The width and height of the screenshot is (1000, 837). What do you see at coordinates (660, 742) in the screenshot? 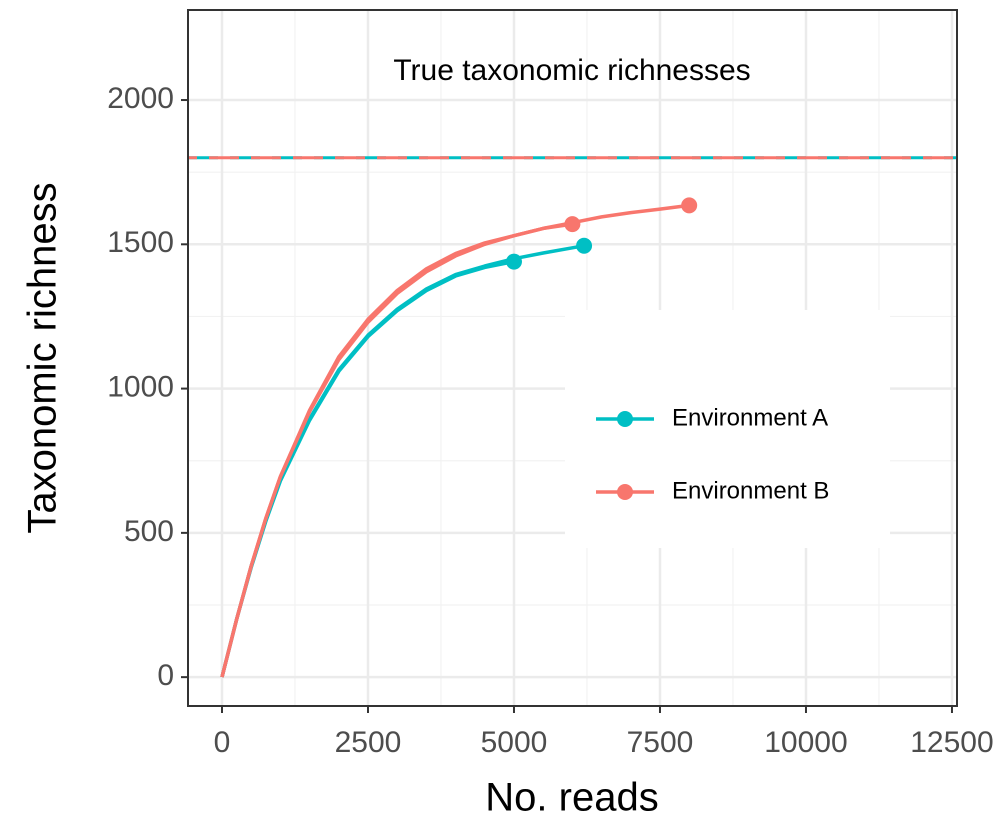
I see `x-tick-label: 7500` at bounding box center [660, 742].